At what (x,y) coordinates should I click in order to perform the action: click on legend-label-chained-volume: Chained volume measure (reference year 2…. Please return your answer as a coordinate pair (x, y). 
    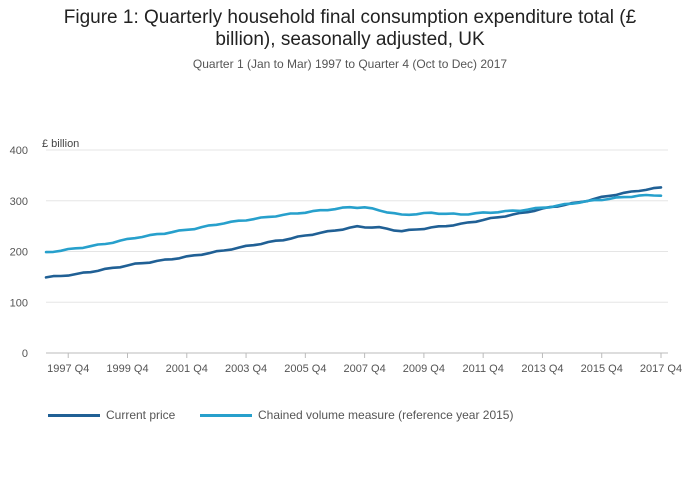
    Looking at the image, I should click on (386, 415).